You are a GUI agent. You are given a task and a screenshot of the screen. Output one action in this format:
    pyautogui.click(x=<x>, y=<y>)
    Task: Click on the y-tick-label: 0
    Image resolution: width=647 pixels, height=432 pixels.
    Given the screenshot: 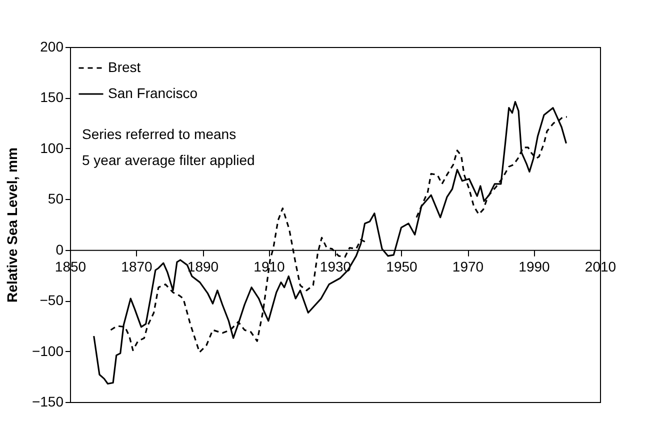 What is the action you would take?
    pyautogui.click(x=60, y=249)
    